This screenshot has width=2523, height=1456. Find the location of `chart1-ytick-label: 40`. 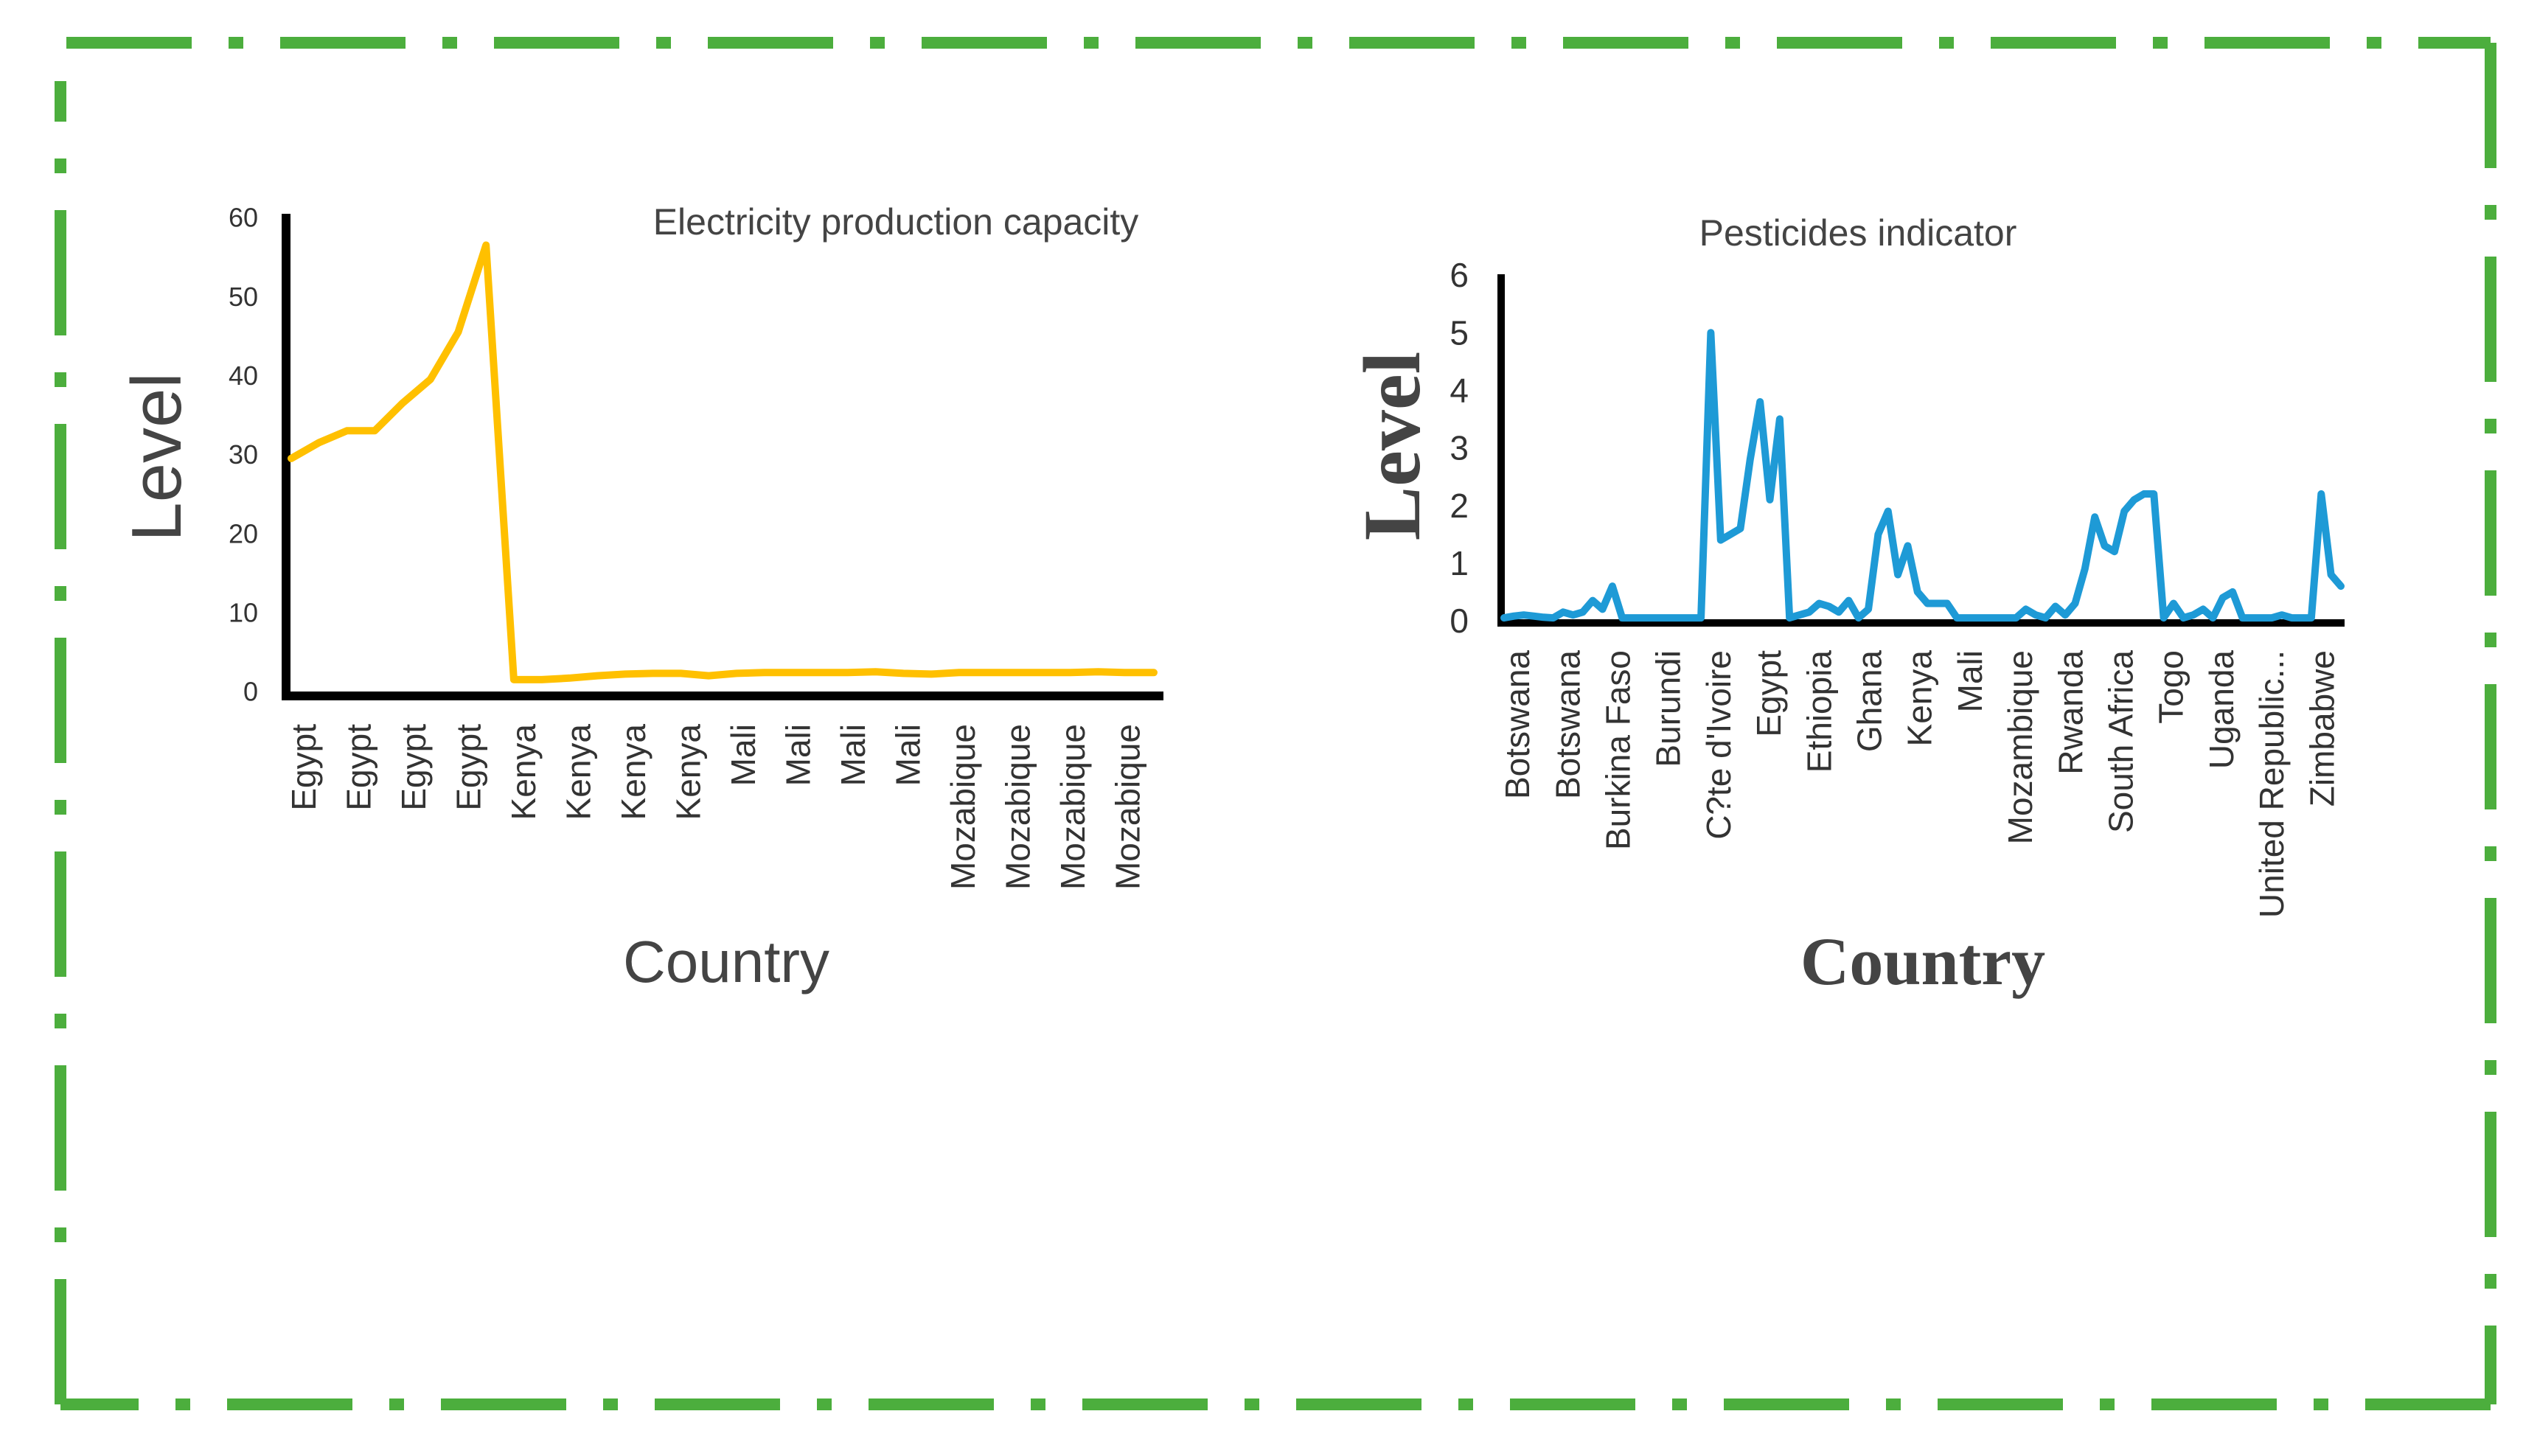

chart1-ytick-label: 40 is located at coordinates (243, 375).